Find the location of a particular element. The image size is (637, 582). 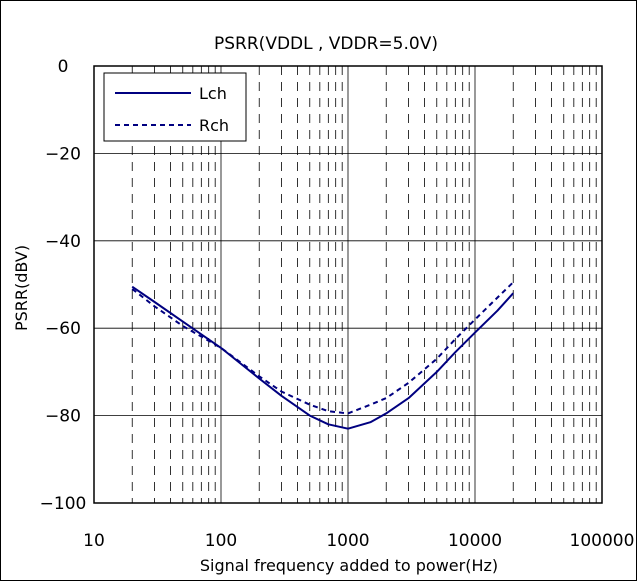

legend-box is located at coordinates (175, 107).